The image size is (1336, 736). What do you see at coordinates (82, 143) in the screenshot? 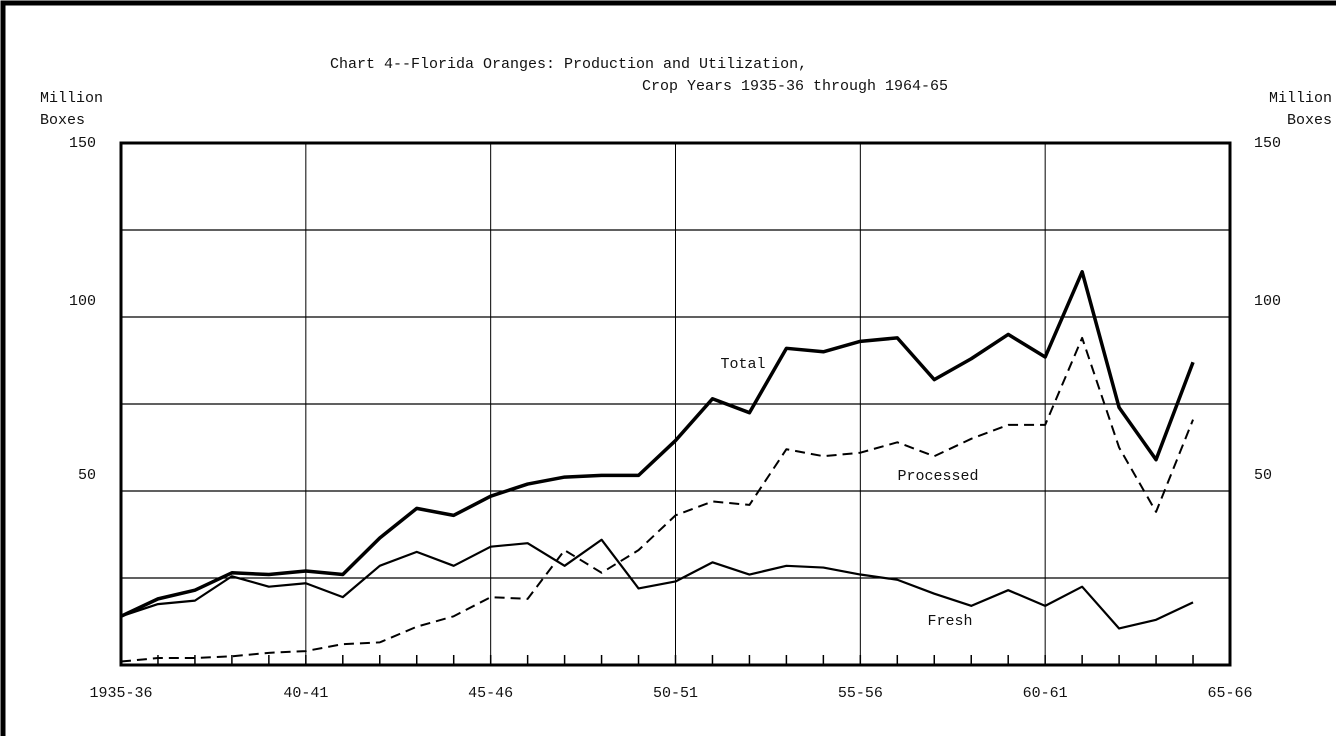
I see `y-tick-label: 150` at bounding box center [82, 143].